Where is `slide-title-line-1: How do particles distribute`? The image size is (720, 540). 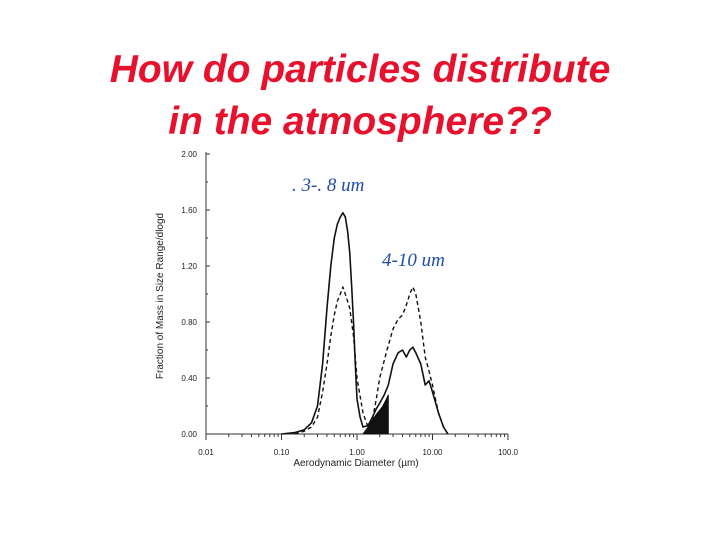
slide-title-line-1: How do particles distribute is located at coordinates (360, 69).